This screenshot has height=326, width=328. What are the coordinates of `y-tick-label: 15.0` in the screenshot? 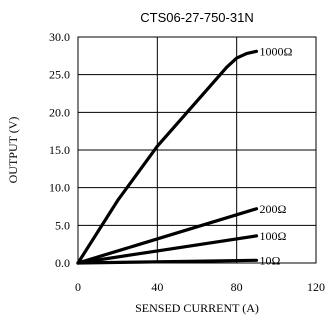 It's located at (59, 150).